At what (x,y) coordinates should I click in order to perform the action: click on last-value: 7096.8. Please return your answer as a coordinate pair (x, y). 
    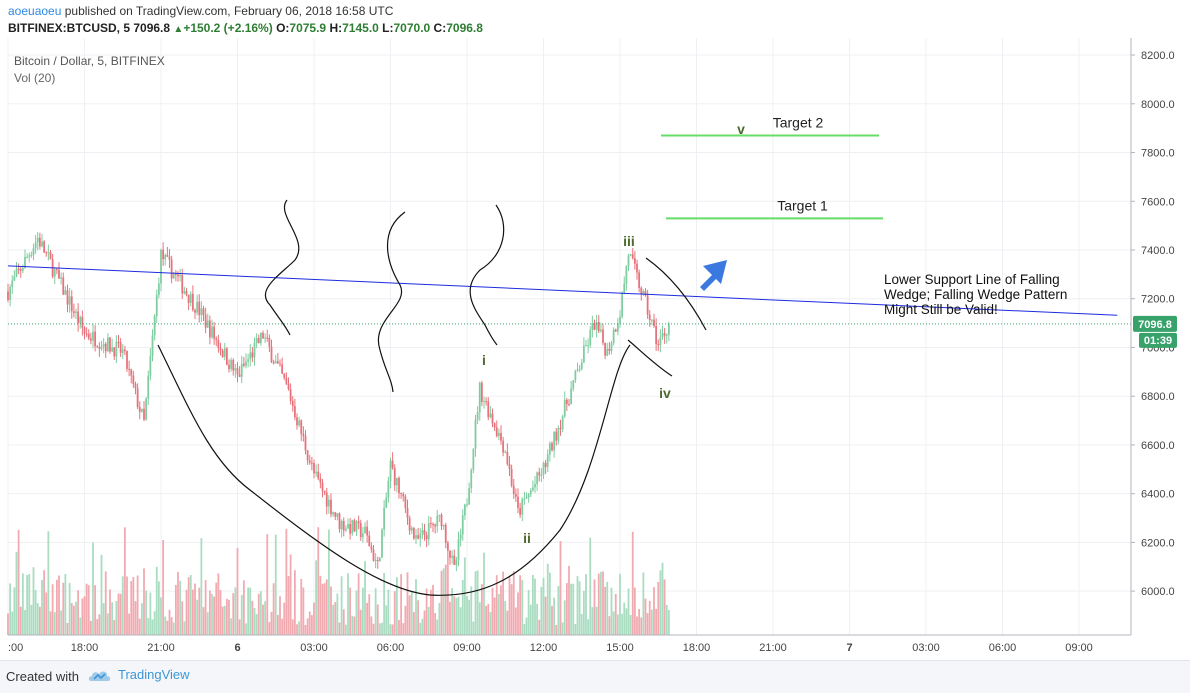
    Looking at the image, I should click on (152, 28).